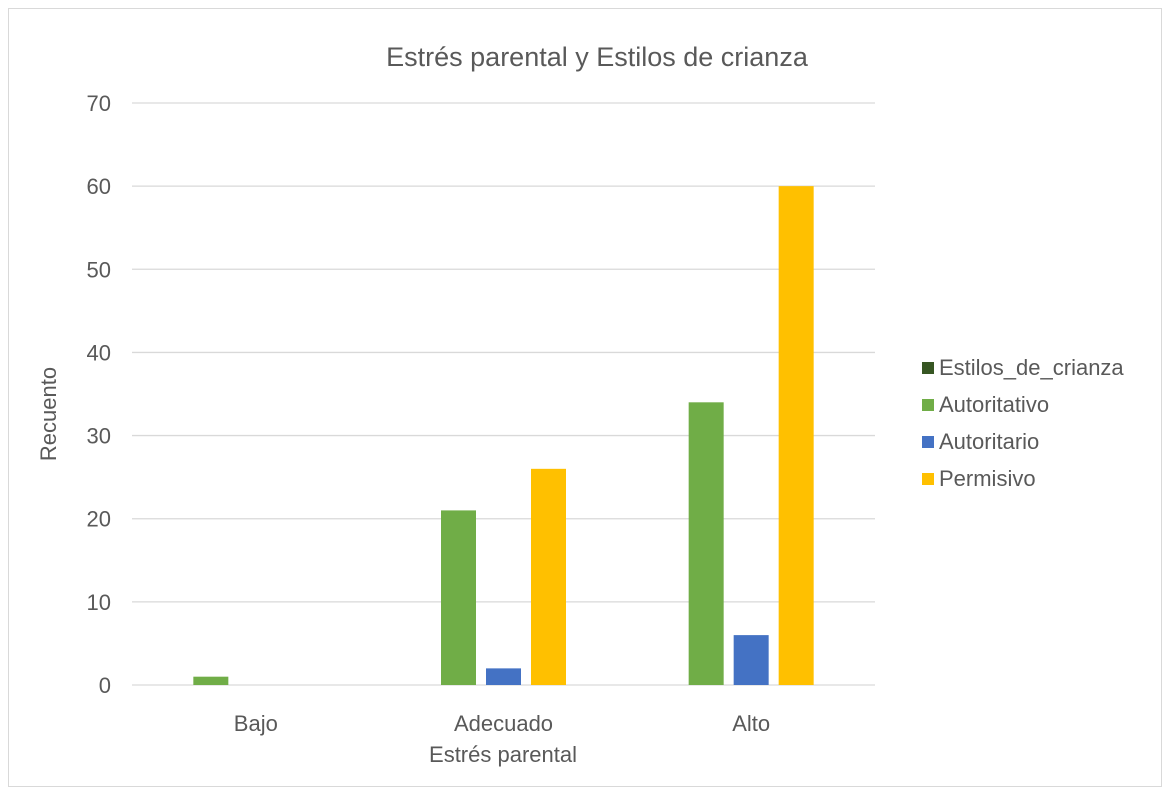 Image resolution: width=1170 pixels, height=795 pixels. What do you see at coordinates (99, 269) in the screenshot?
I see `y-tick-label: 50` at bounding box center [99, 269].